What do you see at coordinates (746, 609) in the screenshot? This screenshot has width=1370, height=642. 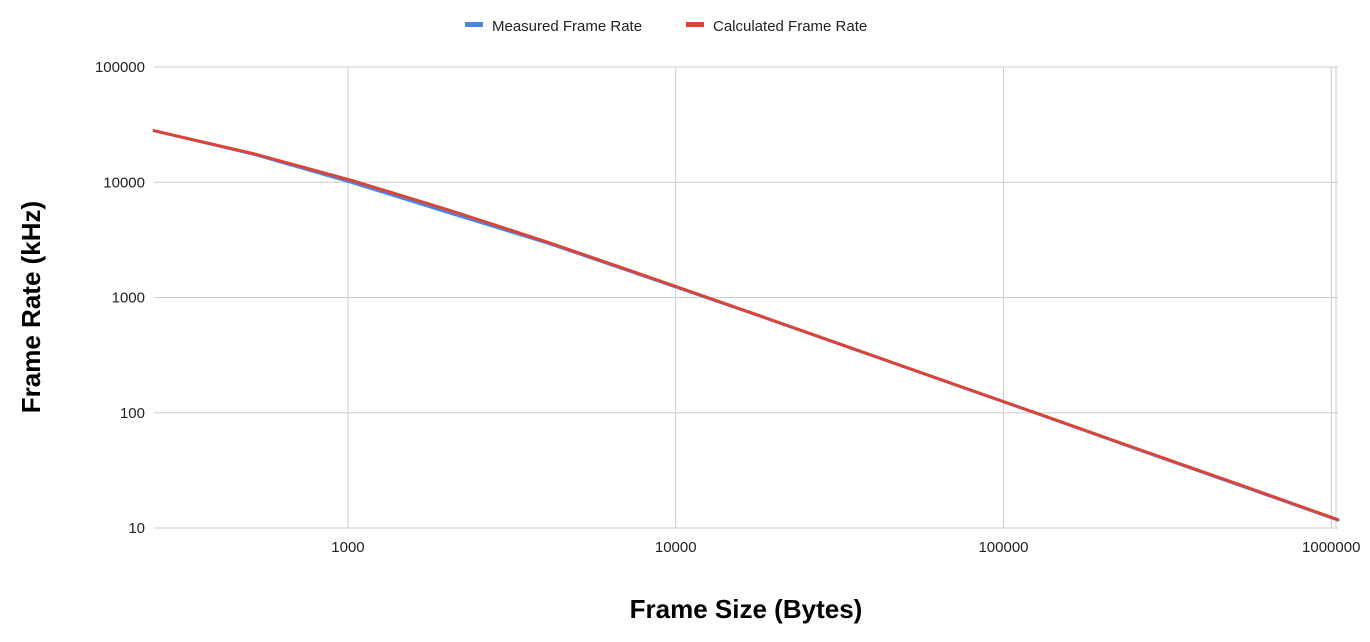 I see `x-axis-title: Frame Size (Bytes)` at bounding box center [746, 609].